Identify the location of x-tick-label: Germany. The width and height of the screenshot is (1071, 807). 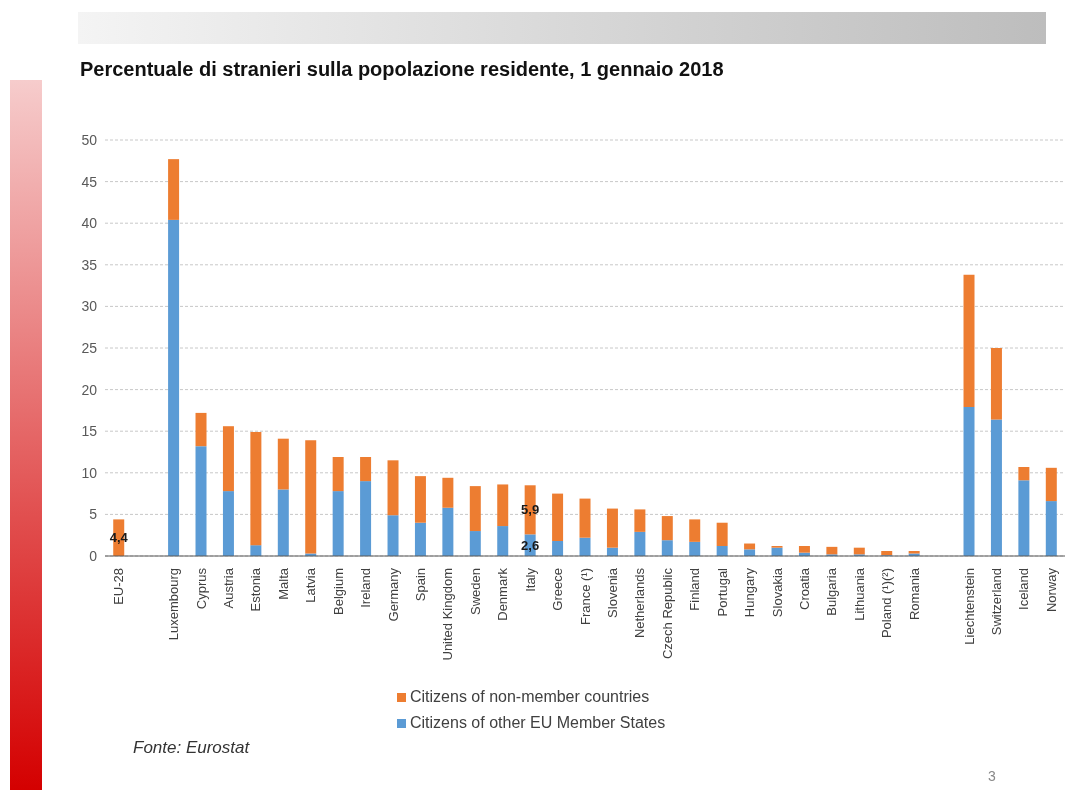
(393, 594).